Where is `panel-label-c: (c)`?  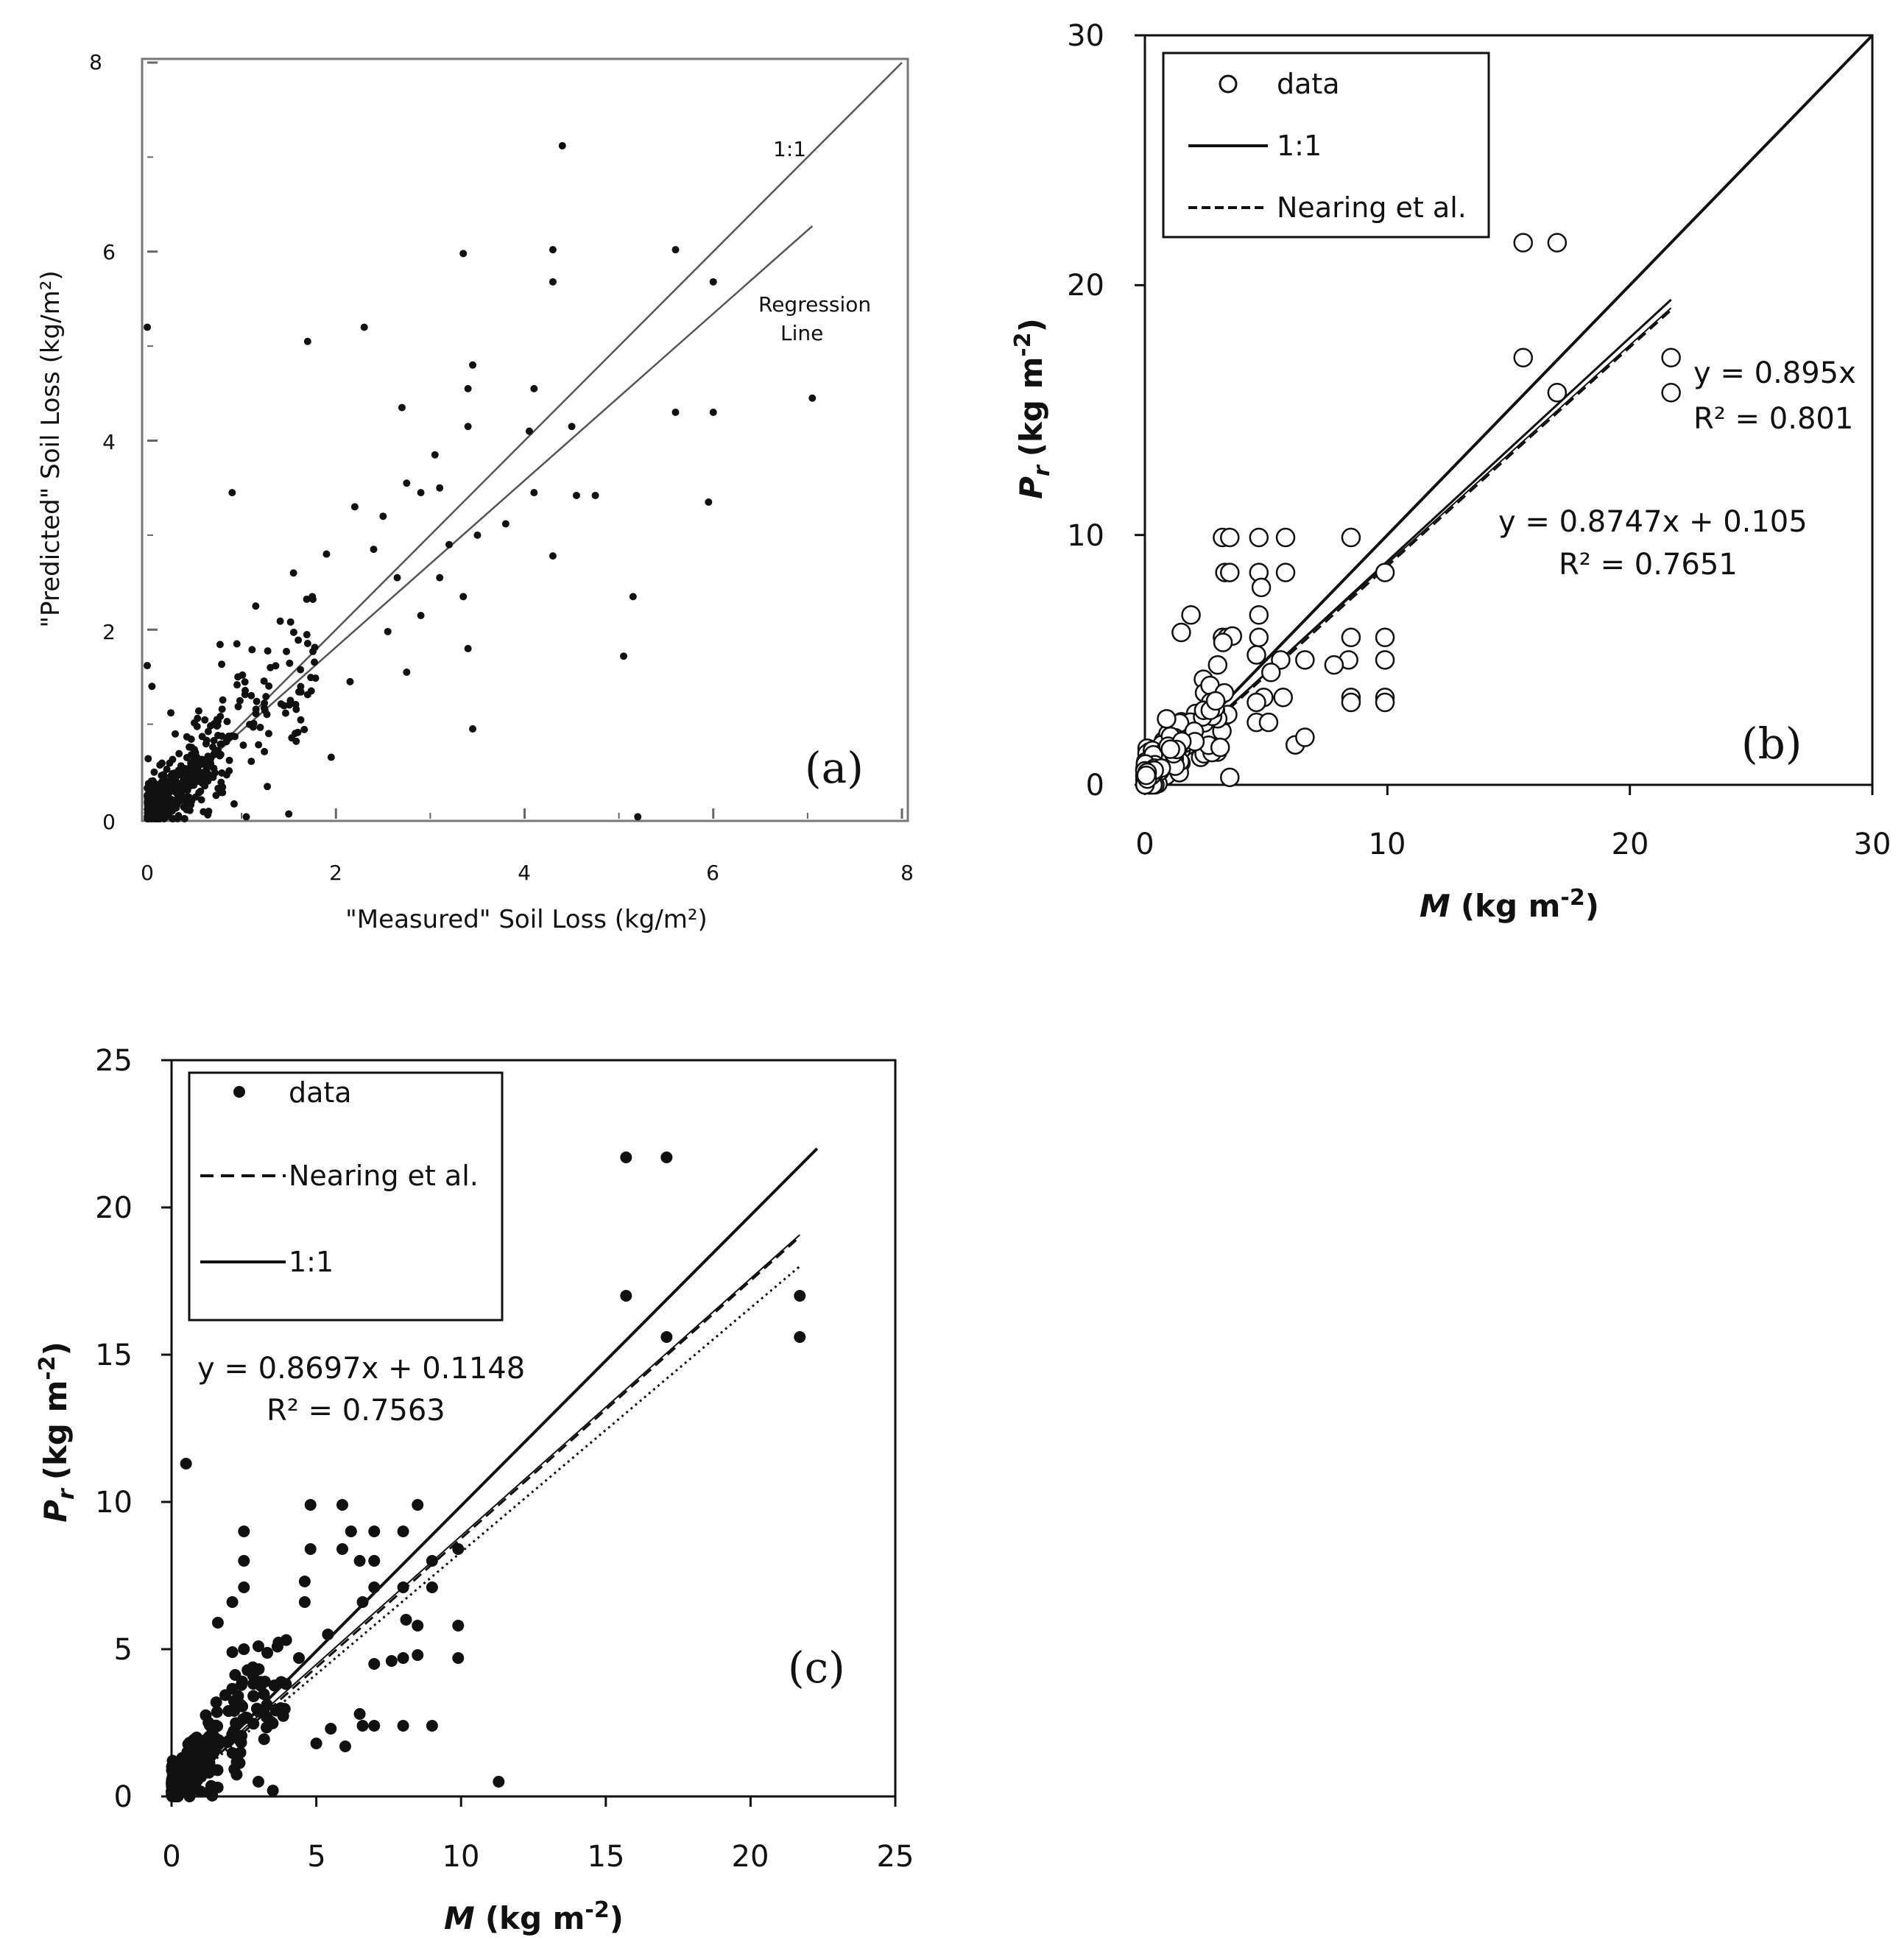
panel-label-c: (c) is located at coordinates (817, 1668).